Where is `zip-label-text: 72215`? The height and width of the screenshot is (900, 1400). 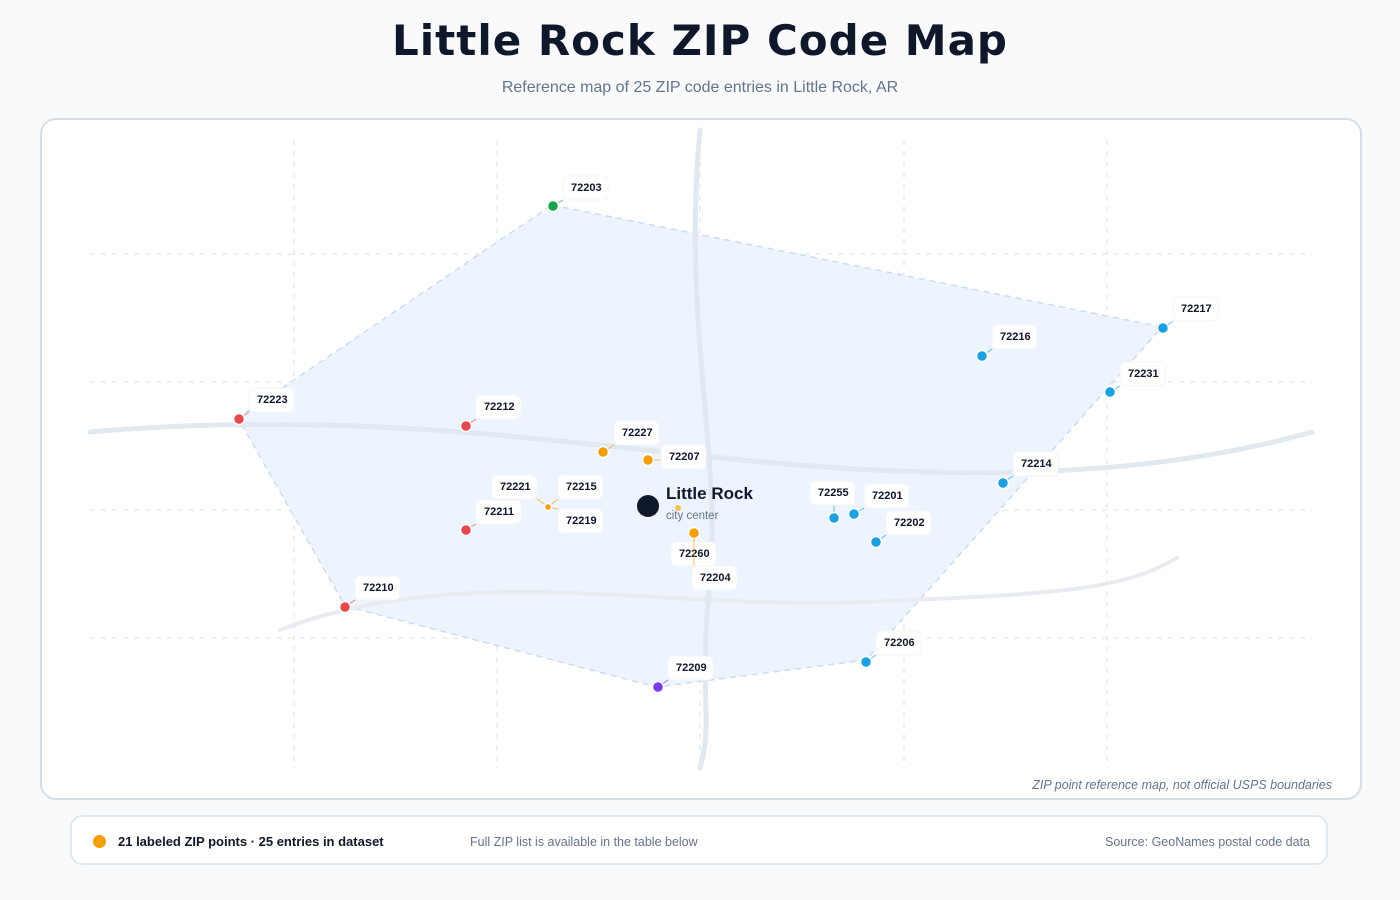 zip-label-text: 72215 is located at coordinates (581, 487).